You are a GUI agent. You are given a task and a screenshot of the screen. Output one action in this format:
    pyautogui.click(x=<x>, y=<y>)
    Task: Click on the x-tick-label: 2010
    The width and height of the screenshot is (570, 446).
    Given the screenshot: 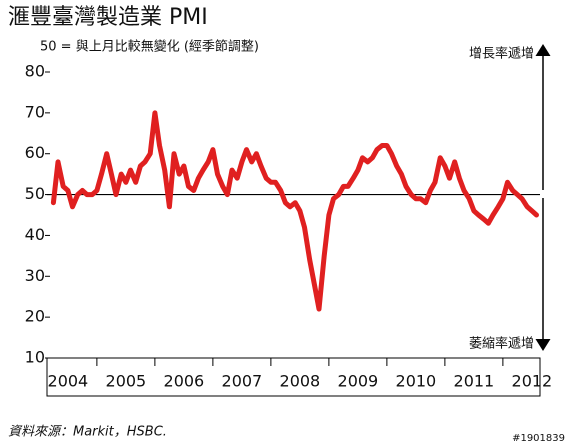 What is the action you would take?
    pyautogui.click(x=416, y=381)
    